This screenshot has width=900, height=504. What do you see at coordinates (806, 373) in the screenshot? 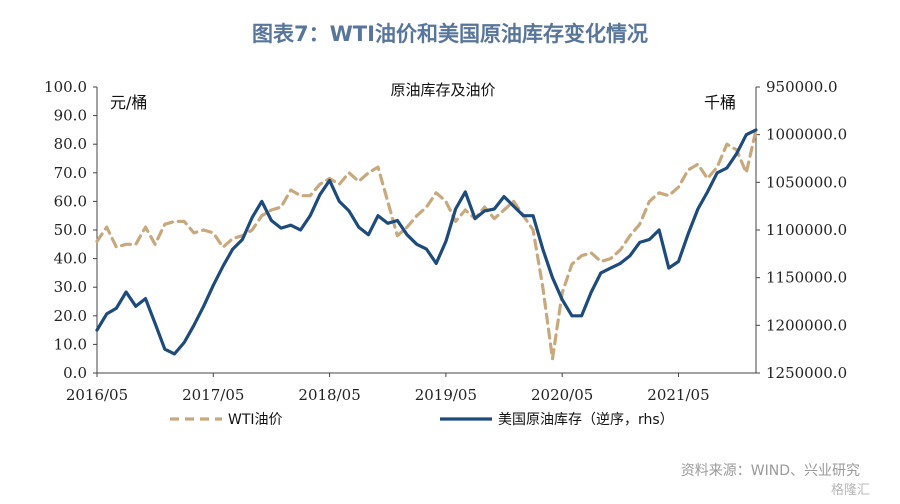
I see `right-tick-label: 1250000.0` at bounding box center [806, 373].